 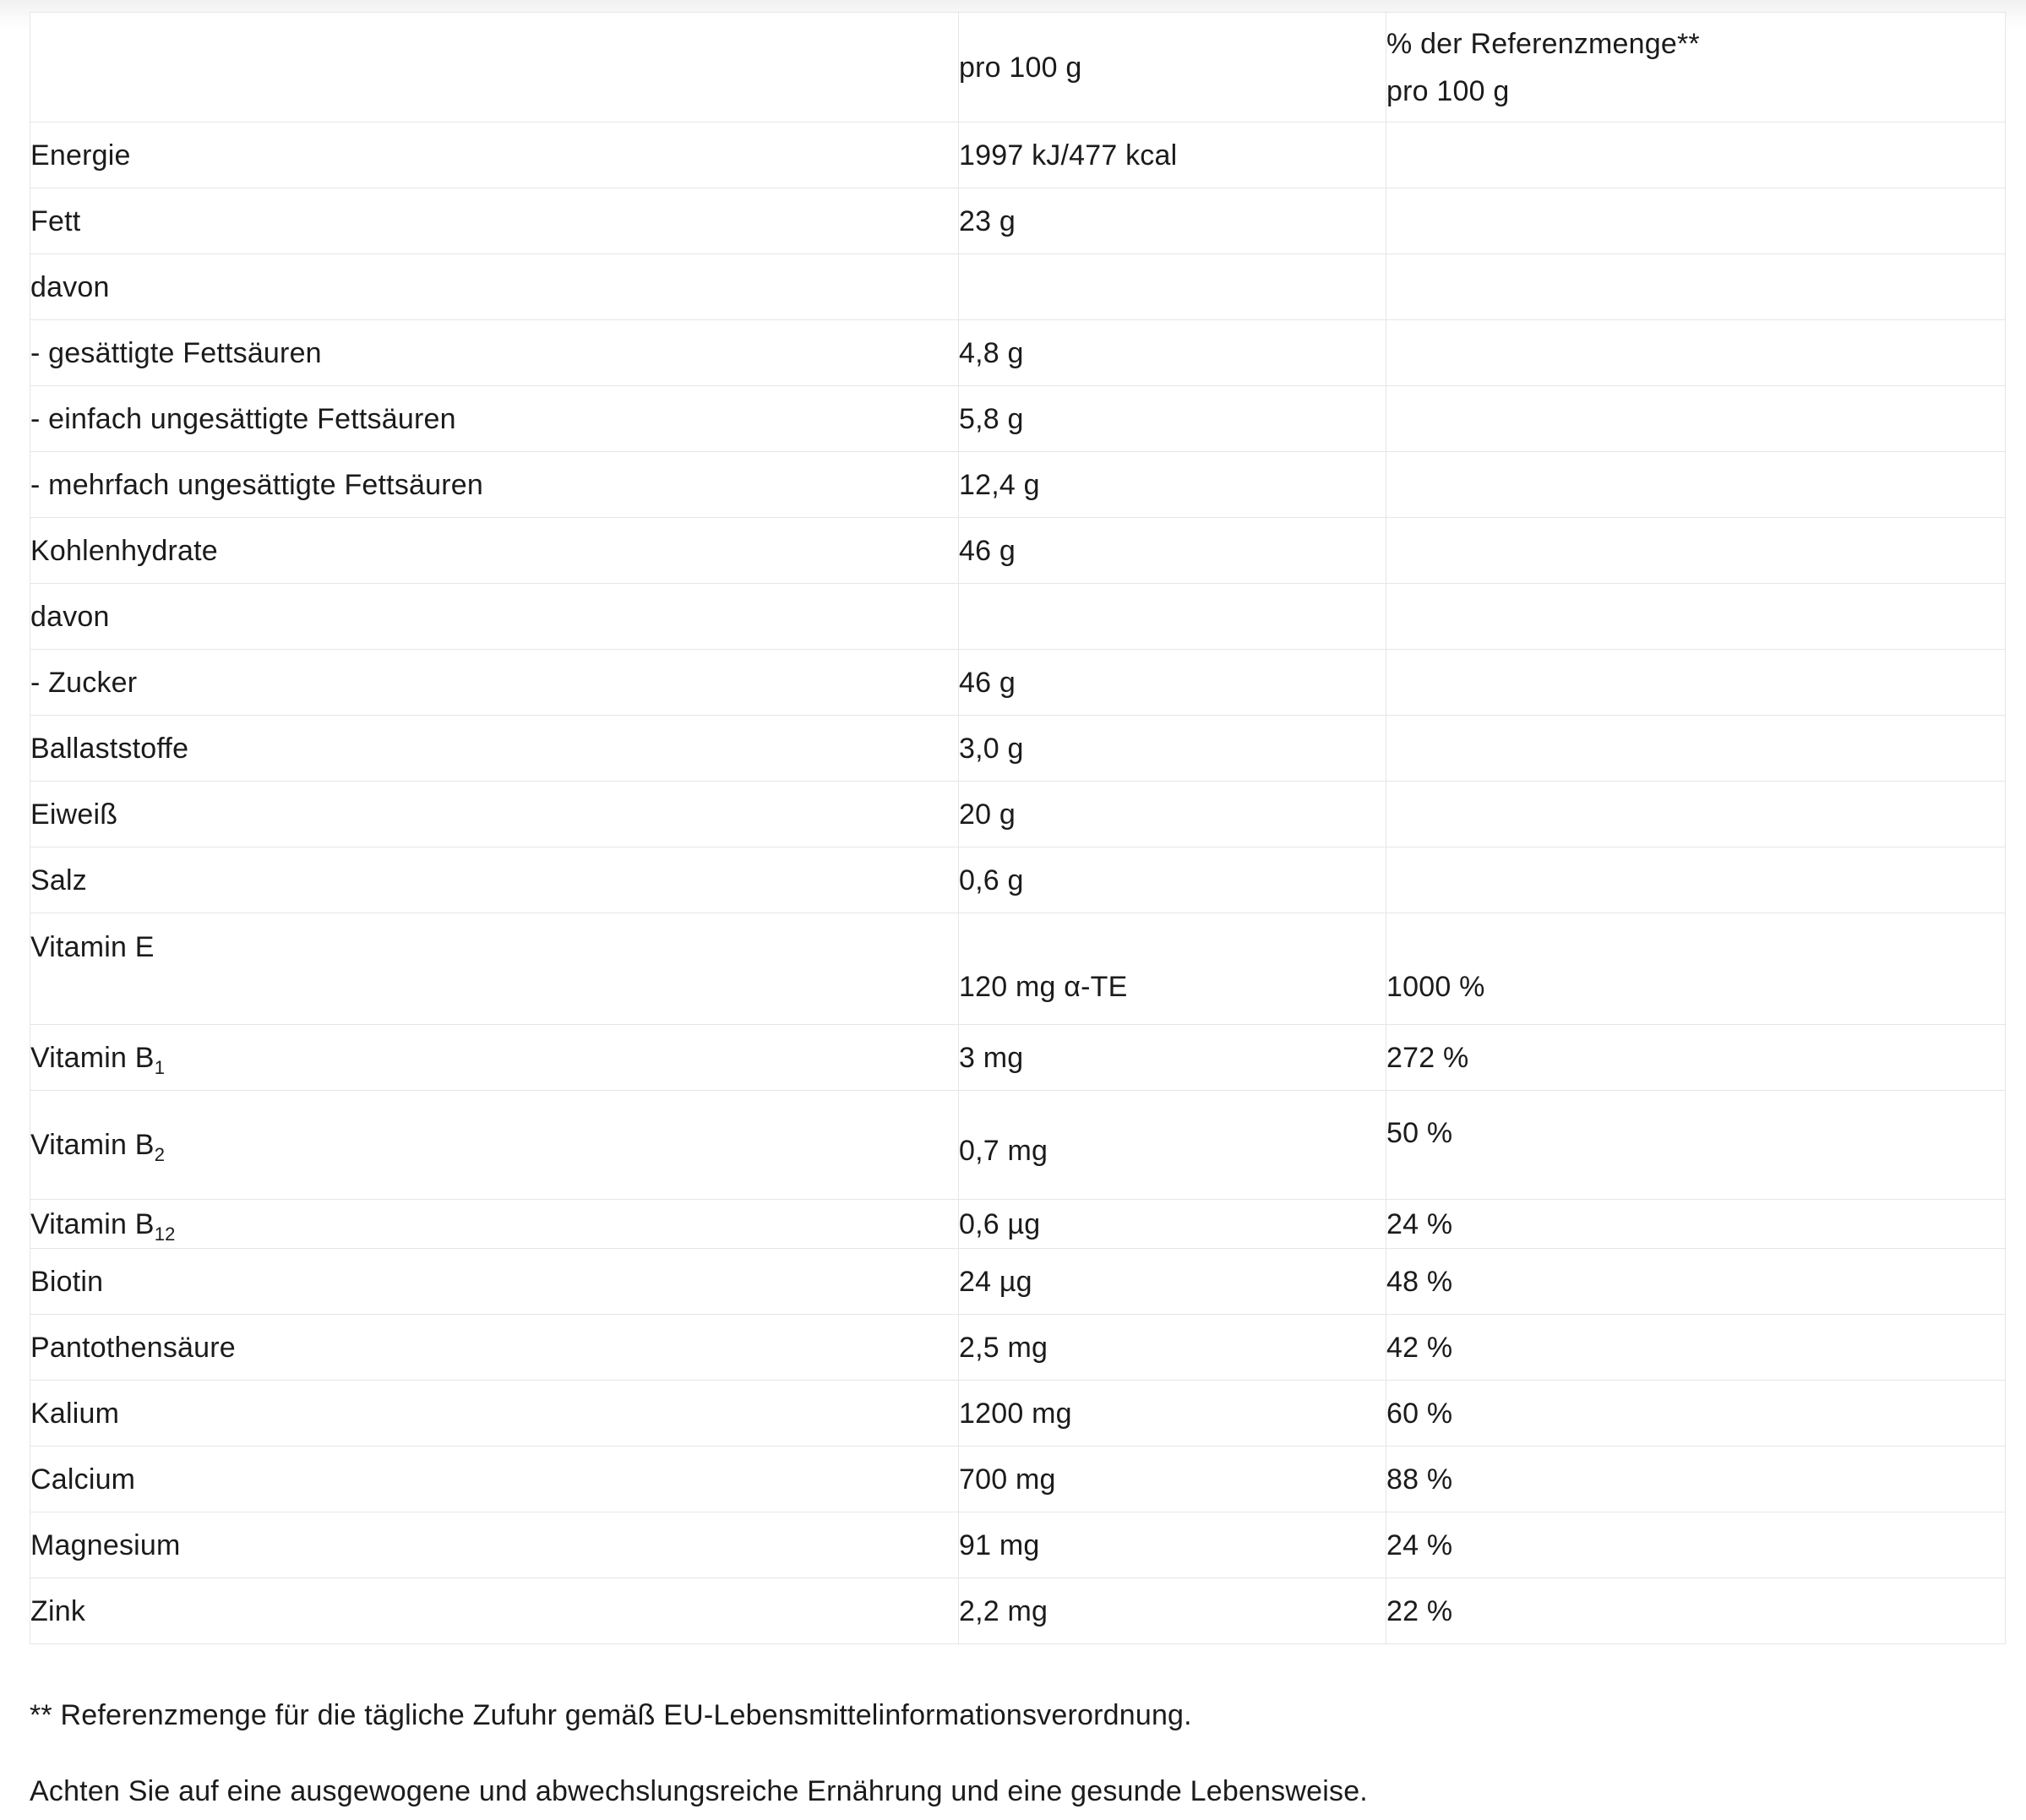 I want to click on nutrient-label-cell: Fett, so click(x=494, y=221).